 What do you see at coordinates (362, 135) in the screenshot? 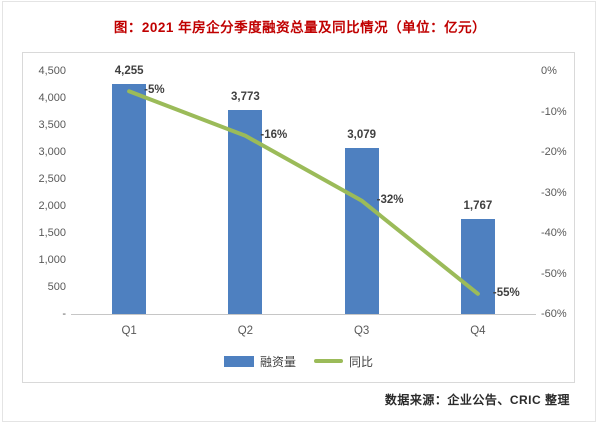
I see `bar-value-label: 3,079` at bounding box center [362, 135].